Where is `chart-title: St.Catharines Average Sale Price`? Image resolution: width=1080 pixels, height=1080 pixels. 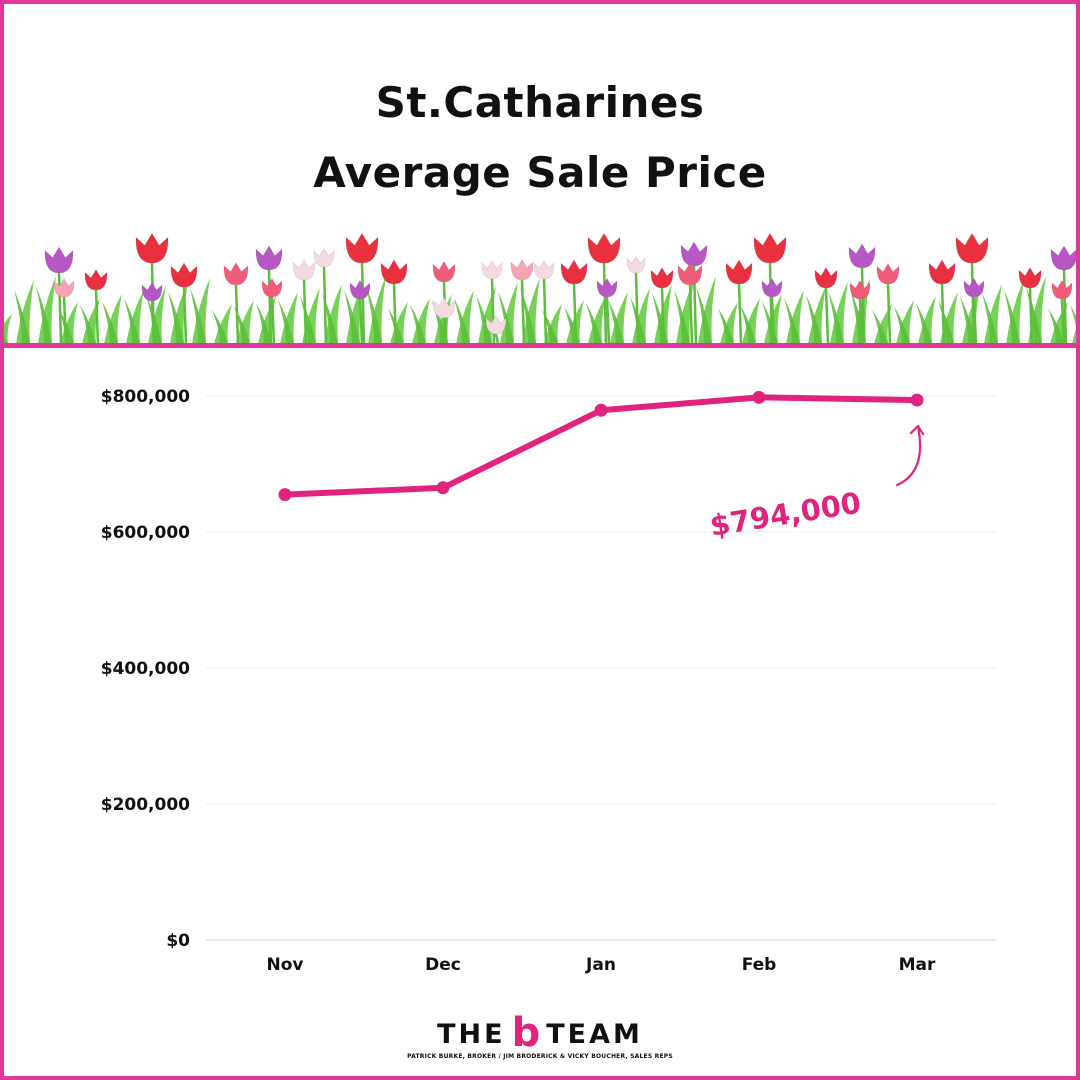
chart-title: St.Catharines Average Sale Price is located at coordinates (540, 138).